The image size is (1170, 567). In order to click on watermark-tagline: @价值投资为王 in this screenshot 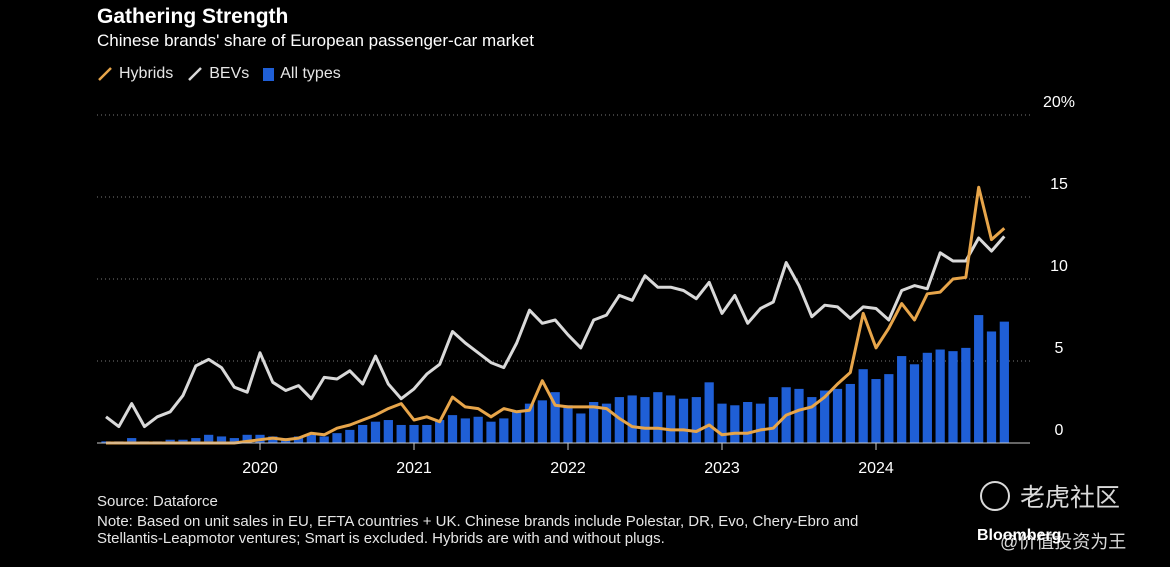, I will do `click(1063, 542)`.